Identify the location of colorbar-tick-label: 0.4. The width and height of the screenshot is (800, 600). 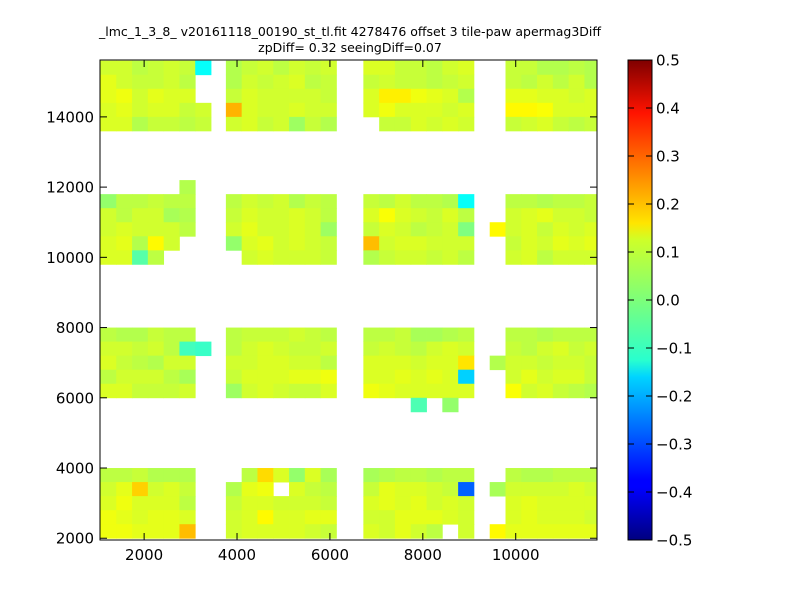
(668, 109).